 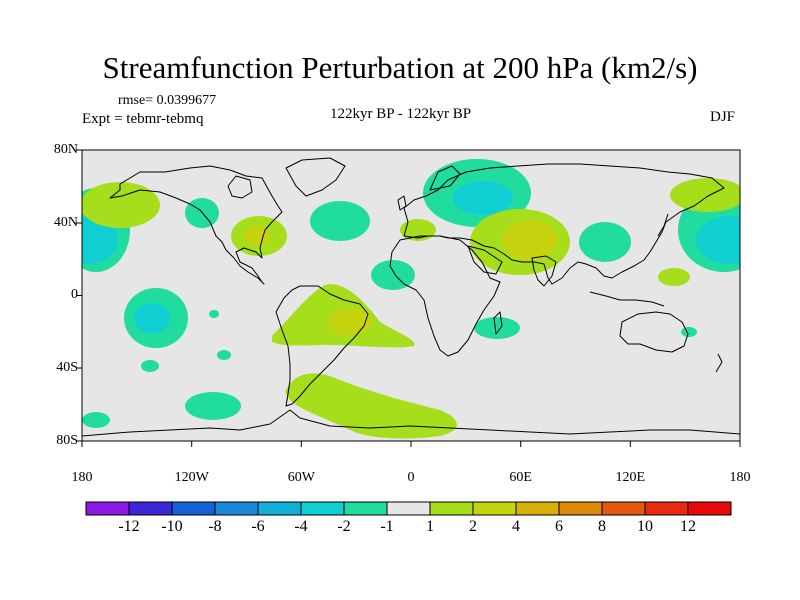 I want to click on coastline-hudson-bay, so click(x=240, y=187).